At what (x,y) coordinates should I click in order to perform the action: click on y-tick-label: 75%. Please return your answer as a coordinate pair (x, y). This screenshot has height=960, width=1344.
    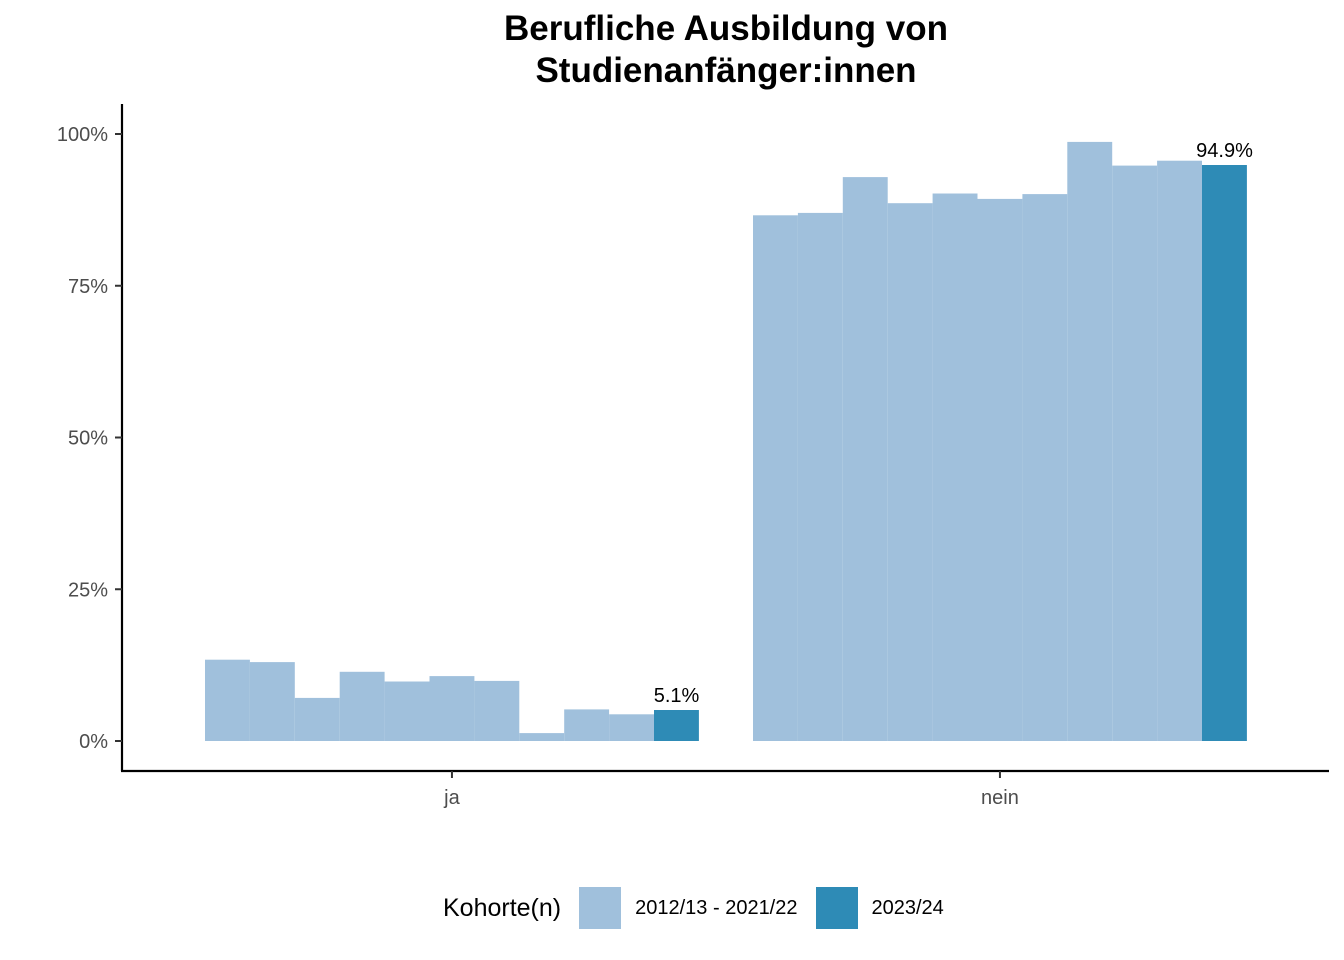
    Looking at the image, I should click on (88, 287).